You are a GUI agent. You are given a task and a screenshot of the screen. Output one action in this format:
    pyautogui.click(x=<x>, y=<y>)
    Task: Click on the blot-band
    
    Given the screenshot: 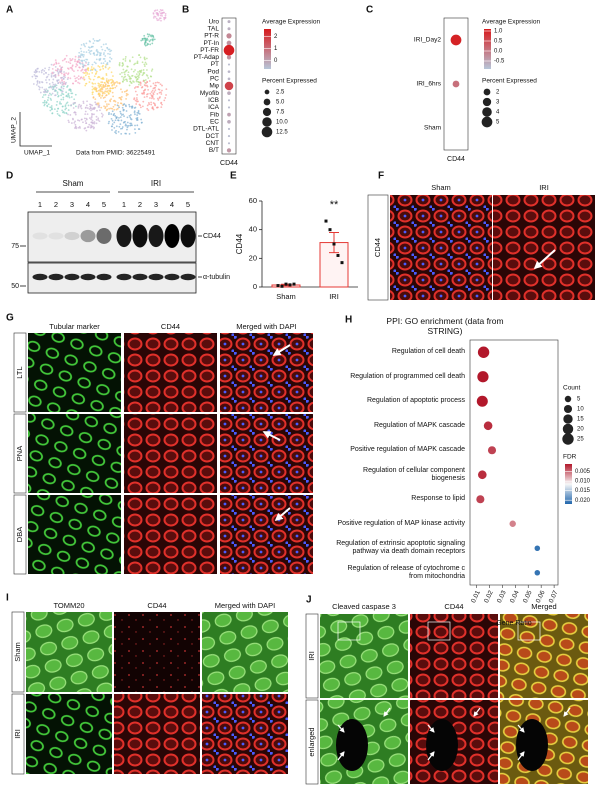 What is the action you would take?
    pyautogui.click(x=156, y=277)
    